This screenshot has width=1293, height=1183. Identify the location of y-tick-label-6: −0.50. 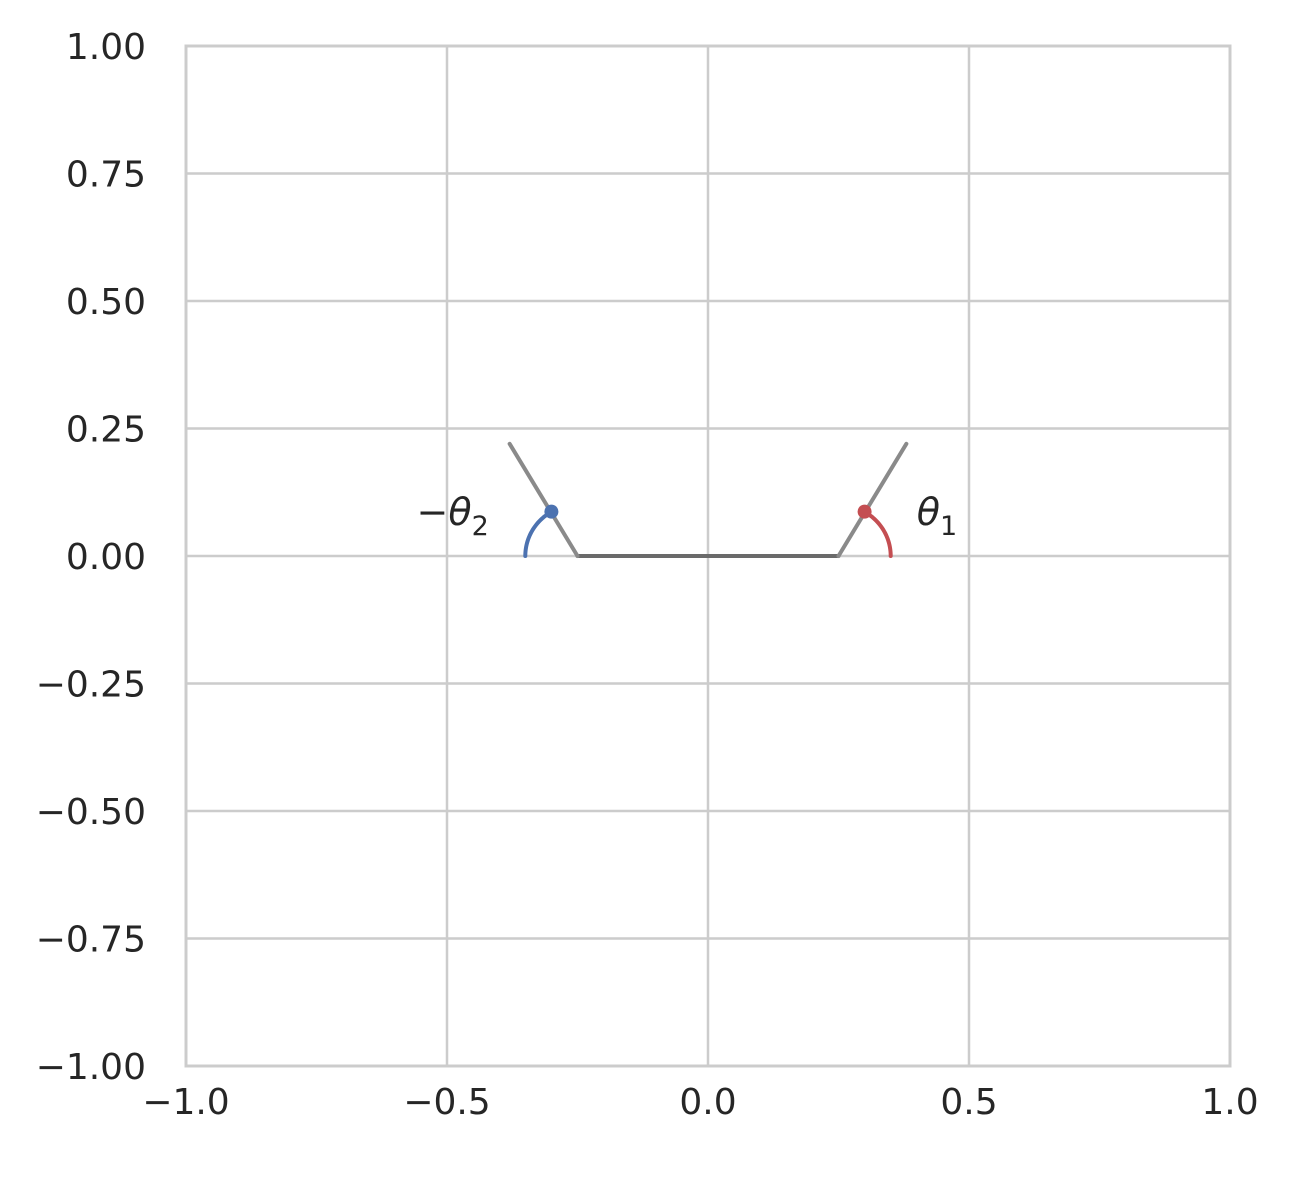
(91, 812).